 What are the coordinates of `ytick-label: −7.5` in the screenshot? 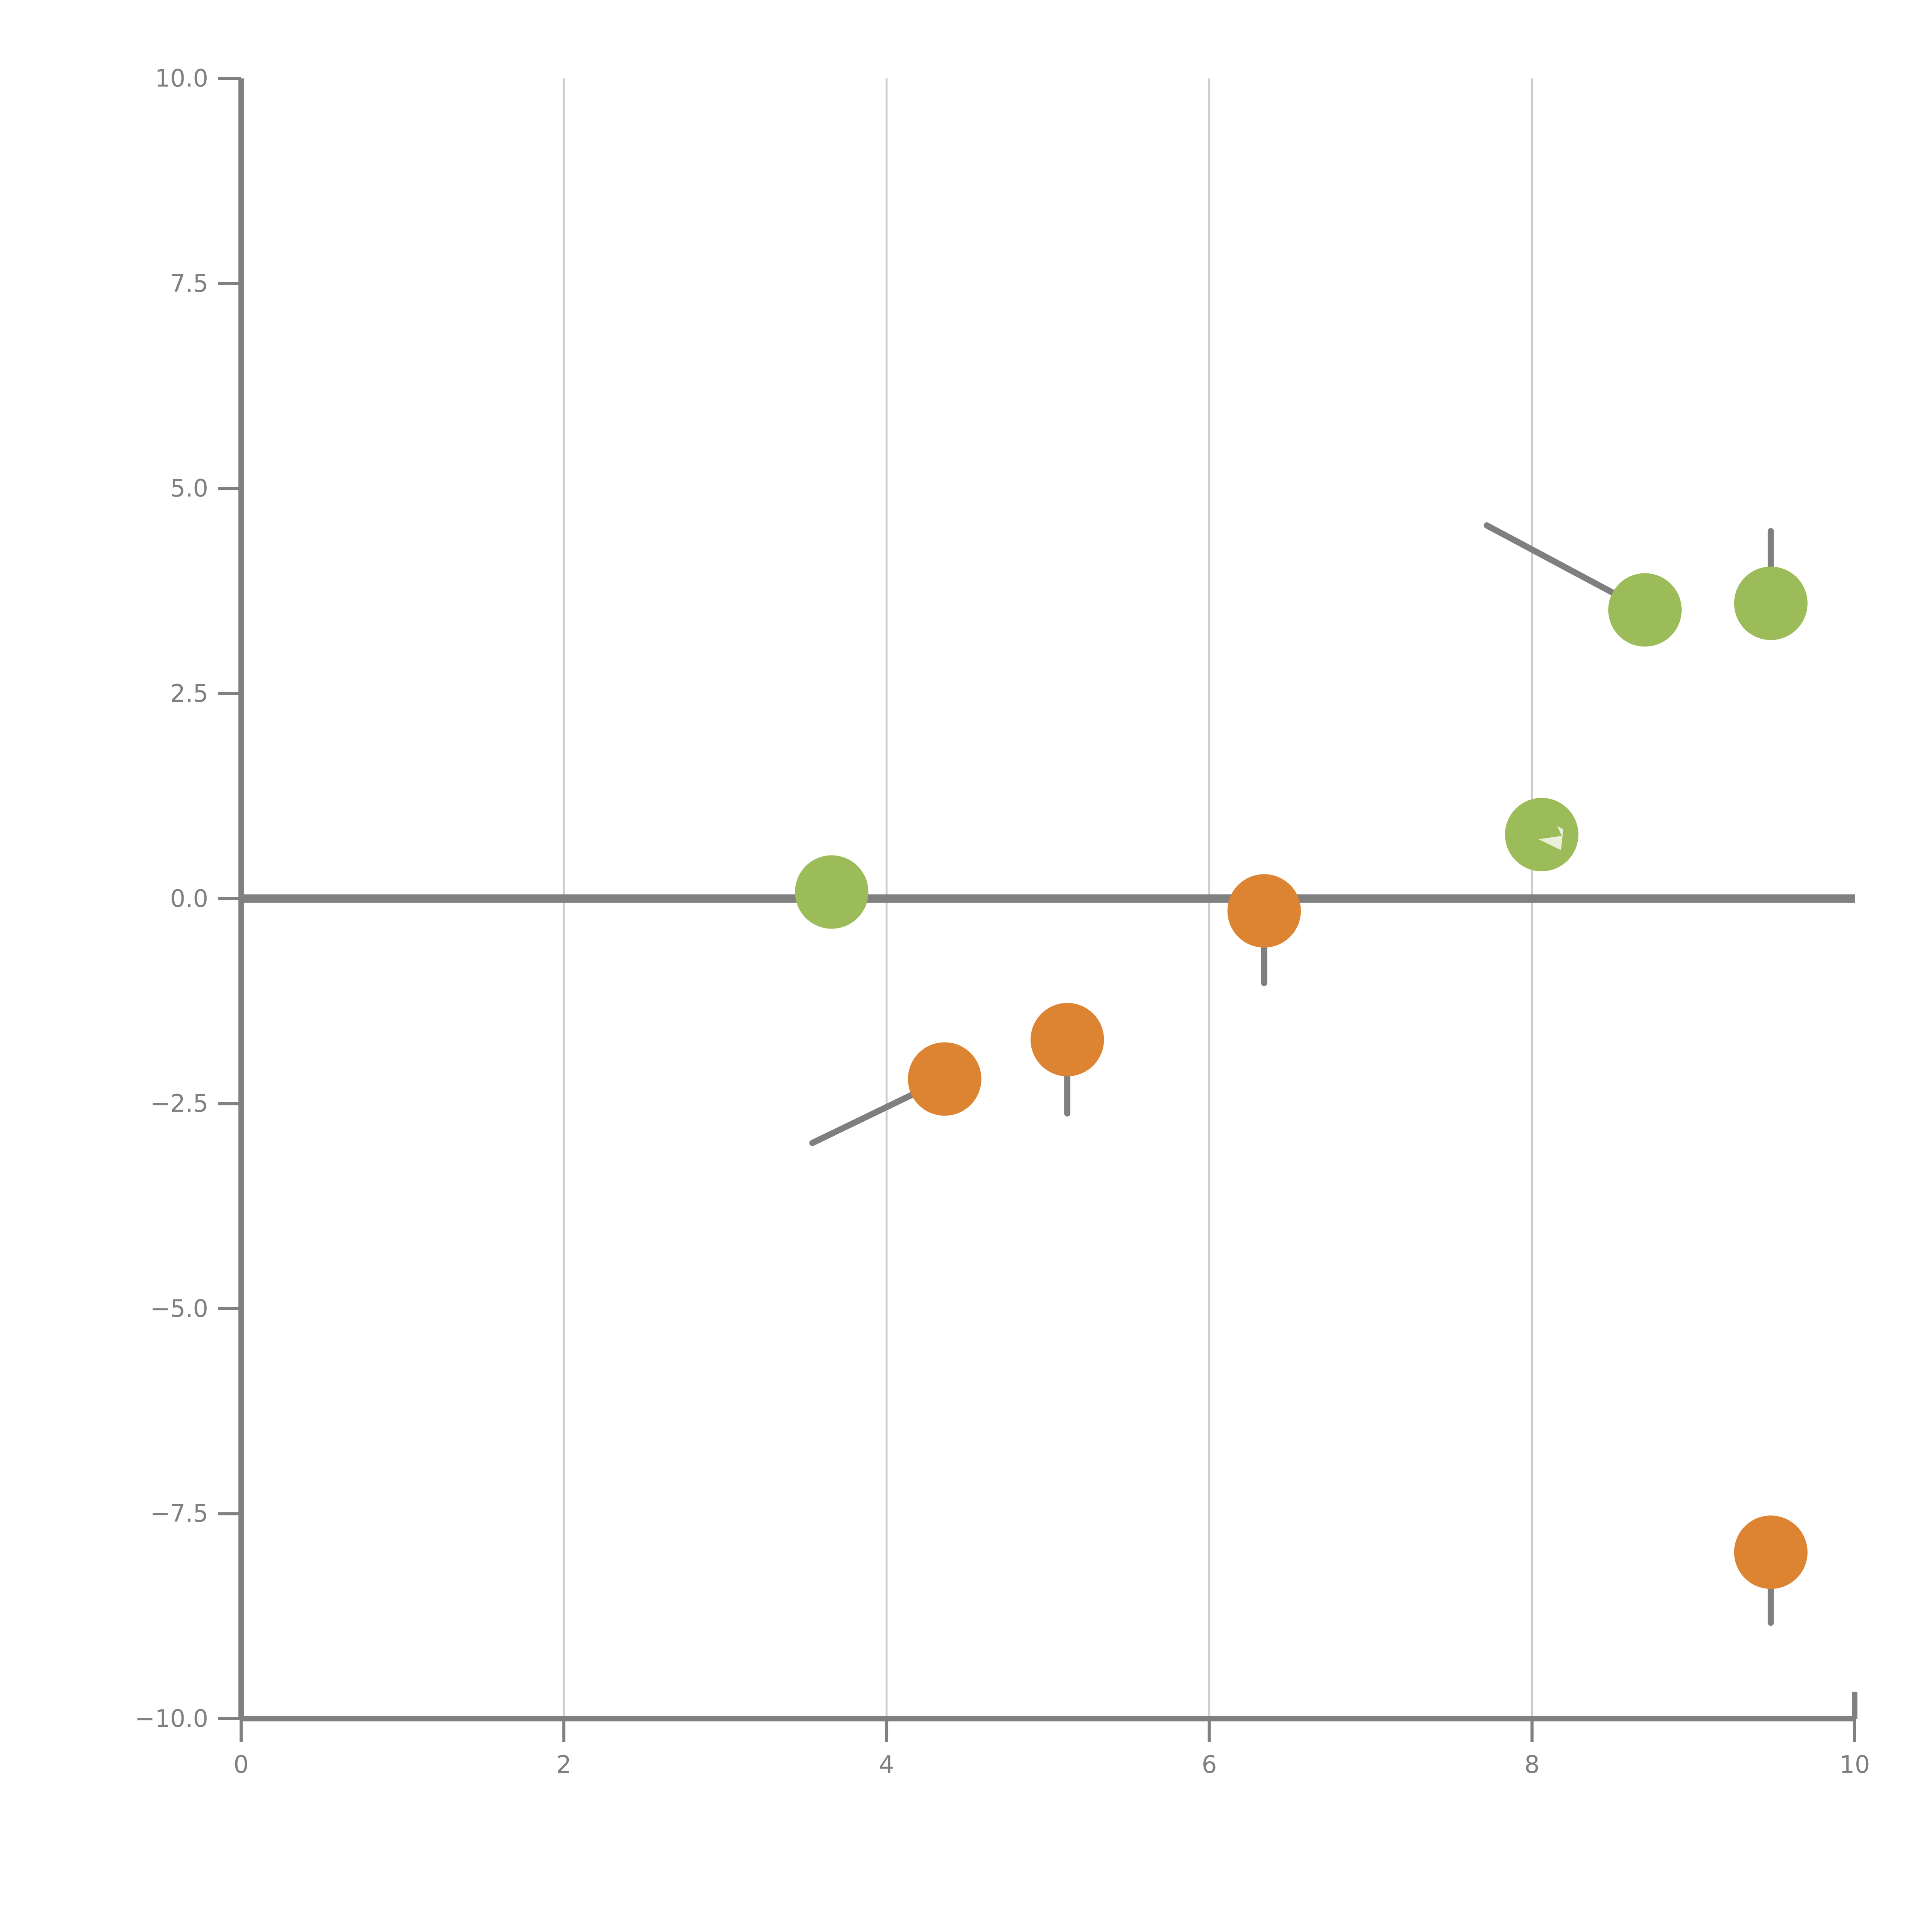 It's located at (179, 1513).